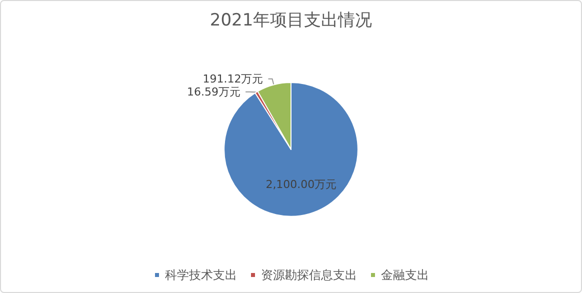 The height and width of the screenshot is (293, 582). I want to click on legend-label: 金融支出, so click(405, 275).